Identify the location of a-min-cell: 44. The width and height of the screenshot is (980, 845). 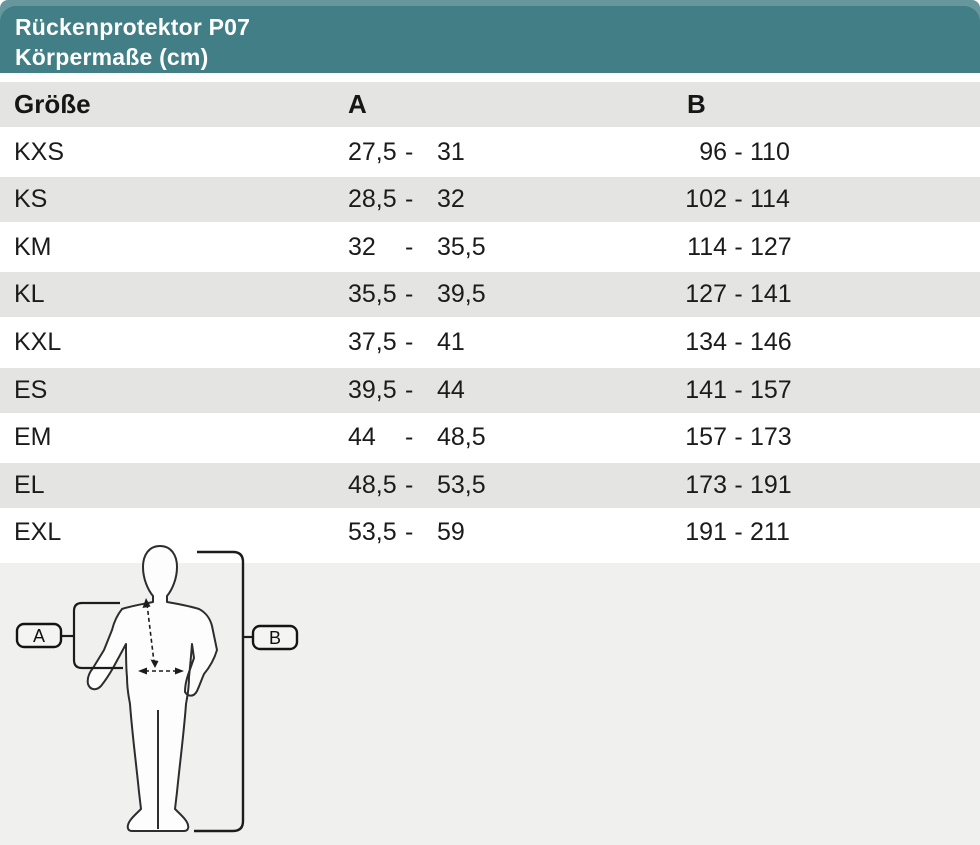
(362, 437).